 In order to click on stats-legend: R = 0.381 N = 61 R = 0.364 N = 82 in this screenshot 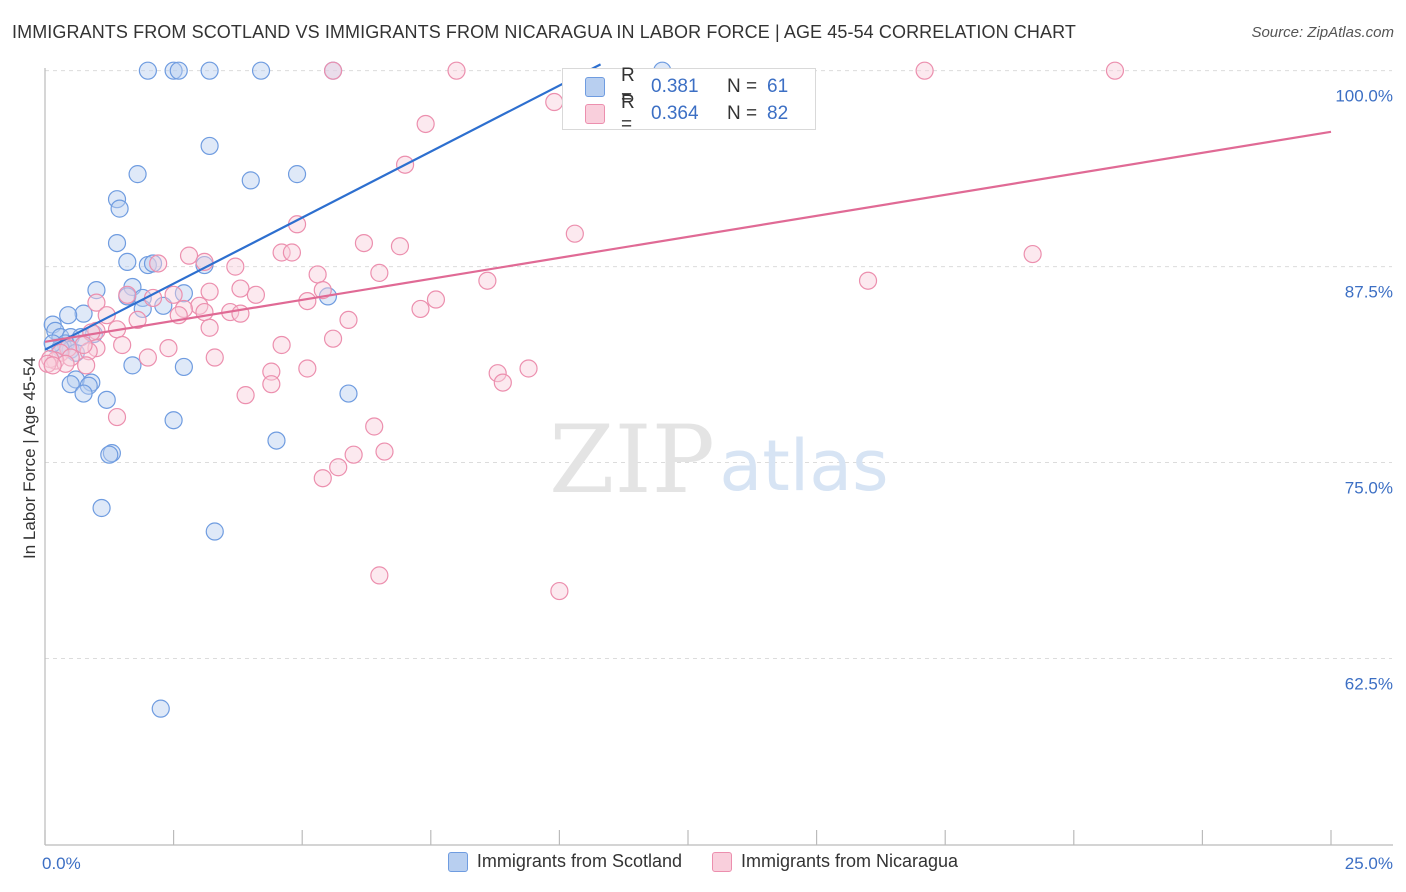, I will do `click(689, 100)`.